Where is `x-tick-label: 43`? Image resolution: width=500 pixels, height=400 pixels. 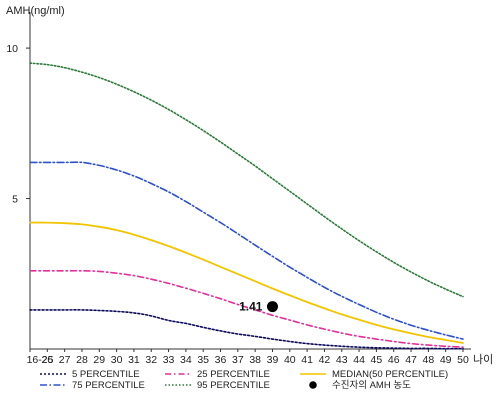 x-tick-label: 43 is located at coordinates (342, 360).